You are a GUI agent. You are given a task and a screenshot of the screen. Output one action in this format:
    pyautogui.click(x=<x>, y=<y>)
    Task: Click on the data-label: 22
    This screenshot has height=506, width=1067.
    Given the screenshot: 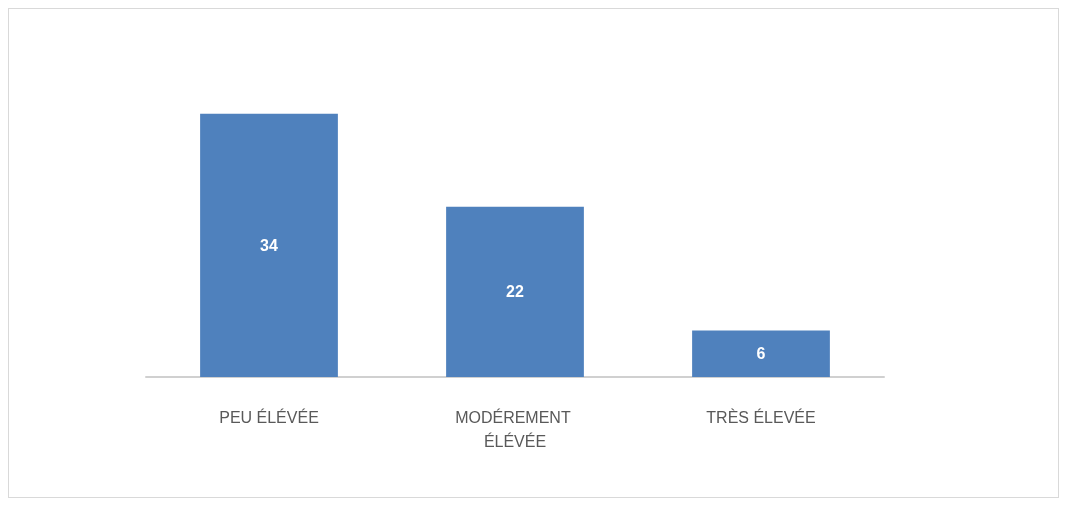 What is the action you would take?
    pyautogui.click(x=515, y=292)
    